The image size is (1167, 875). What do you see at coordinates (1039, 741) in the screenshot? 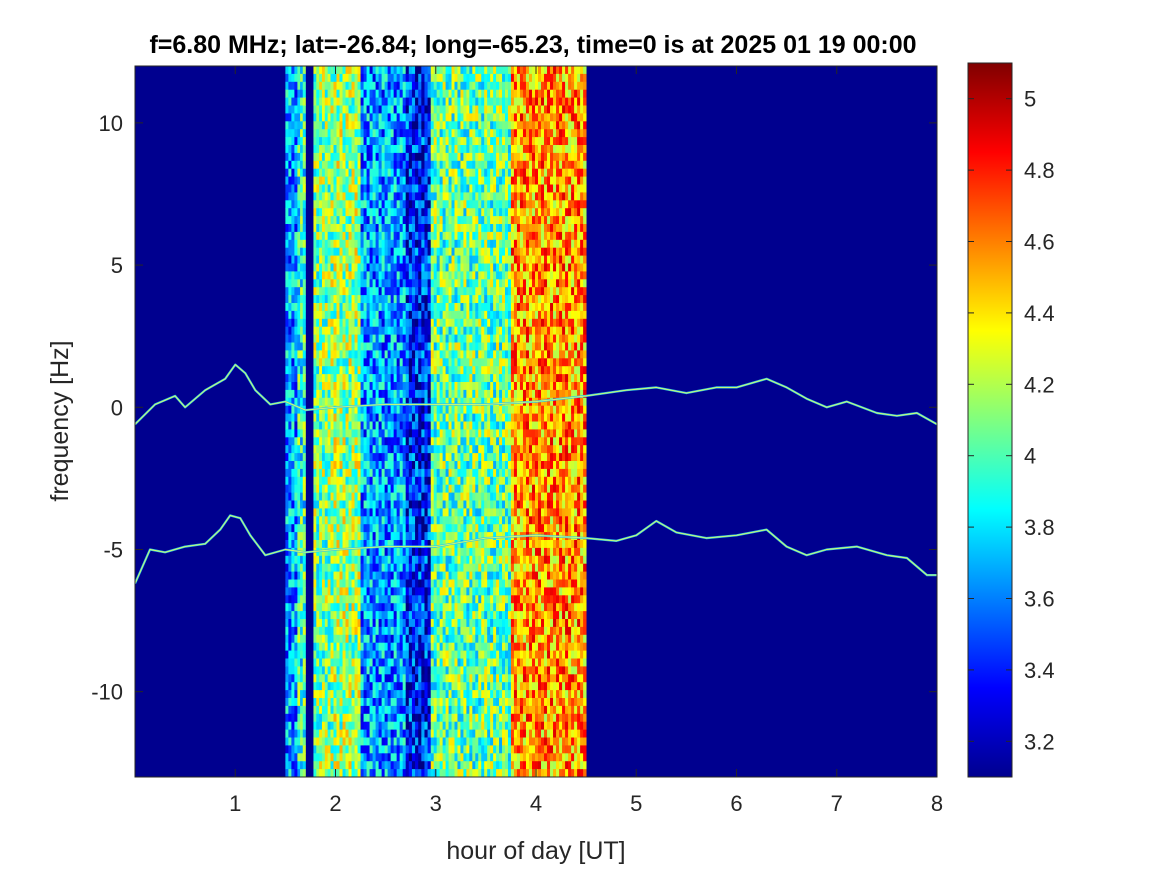
I see `colorbar-tick-label: 3.2` at bounding box center [1039, 741].